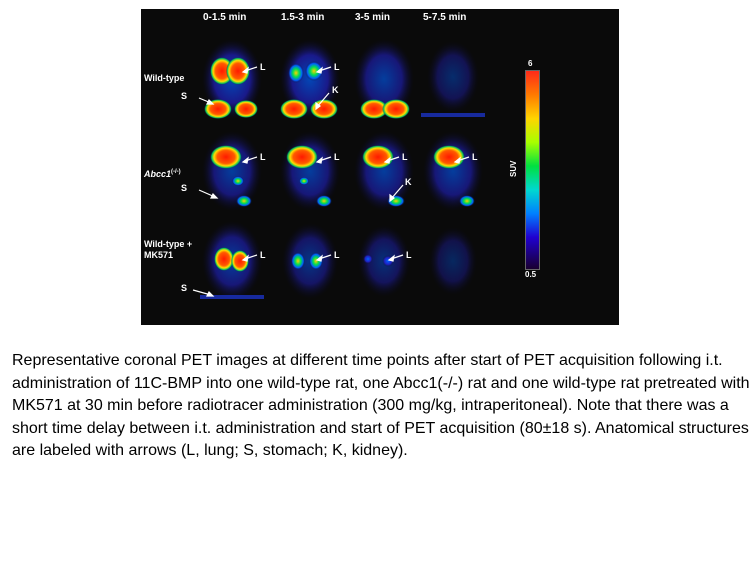 The height and width of the screenshot is (567, 756). I want to click on colorbar-max-label: 6, so click(530, 63).